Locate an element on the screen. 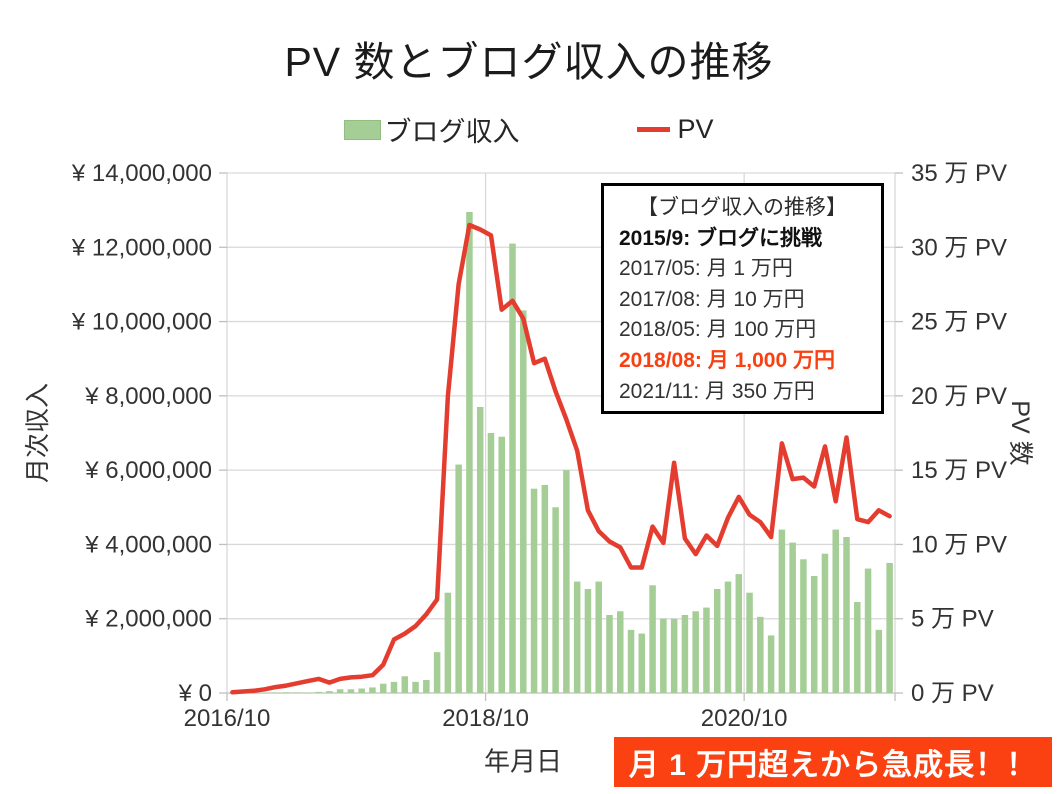 The image size is (1058, 794). callout-line-1man: 2017/05: 月 1 万円 is located at coordinates (706, 269).